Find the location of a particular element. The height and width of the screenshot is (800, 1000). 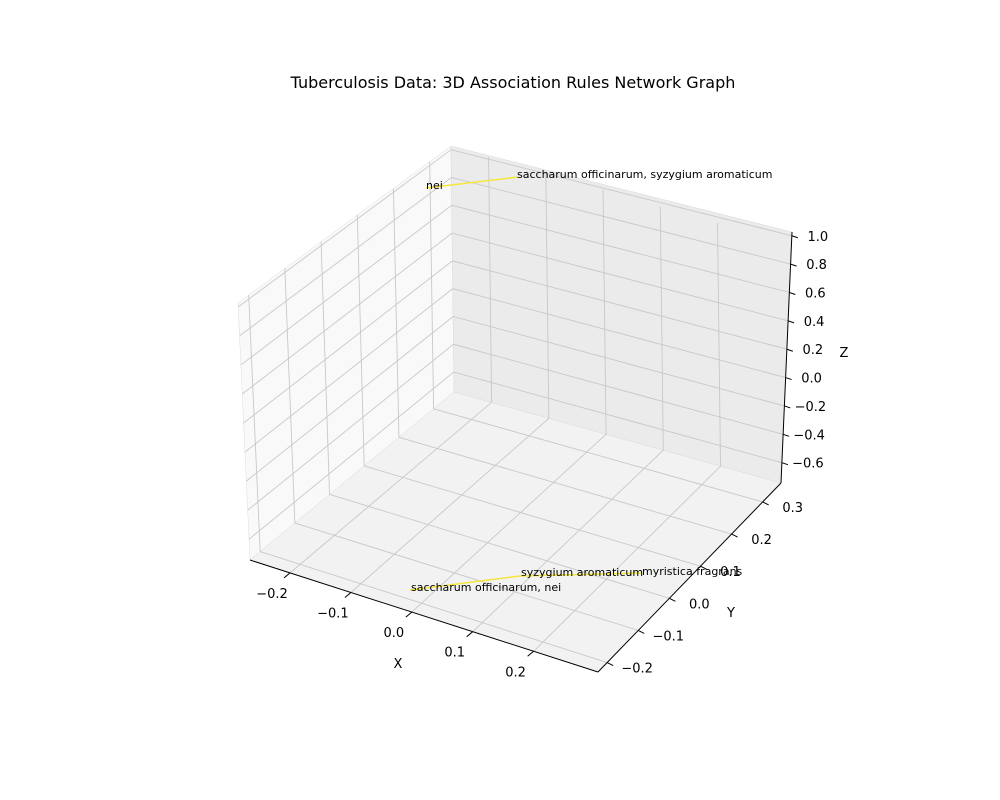

z-tick-label: 0.0 is located at coordinates (811, 379).